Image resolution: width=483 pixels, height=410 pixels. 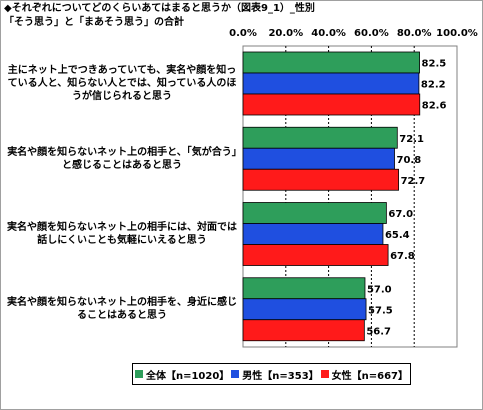 I want to click on data-label: 65.4, so click(x=397, y=235).